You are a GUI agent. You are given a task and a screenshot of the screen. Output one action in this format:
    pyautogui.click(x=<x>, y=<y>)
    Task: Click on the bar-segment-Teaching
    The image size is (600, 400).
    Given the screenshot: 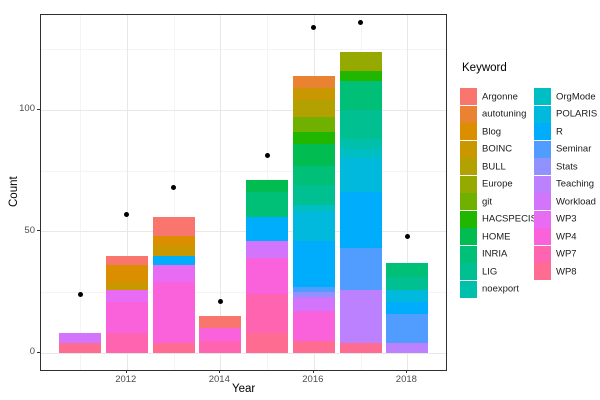 What is the action you would take?
    pyautogui.click(x=407, y=347)
    